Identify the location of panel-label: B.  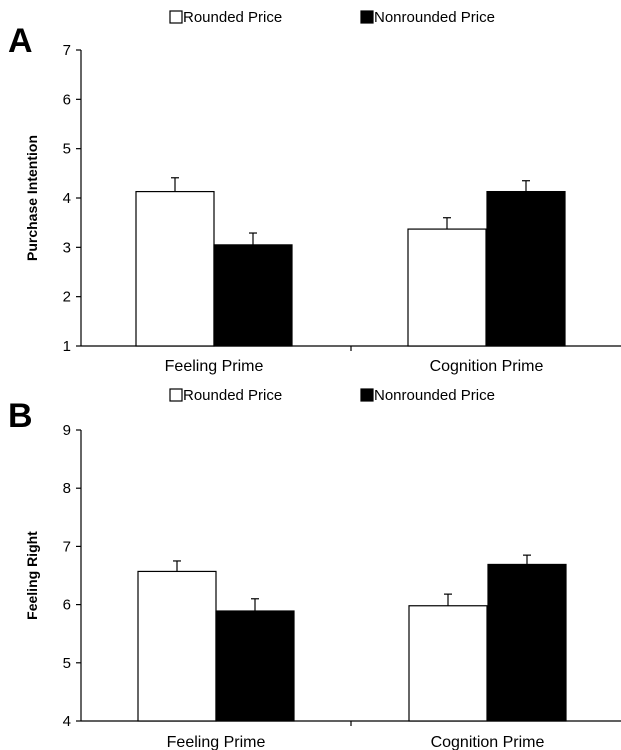
(20, 416).